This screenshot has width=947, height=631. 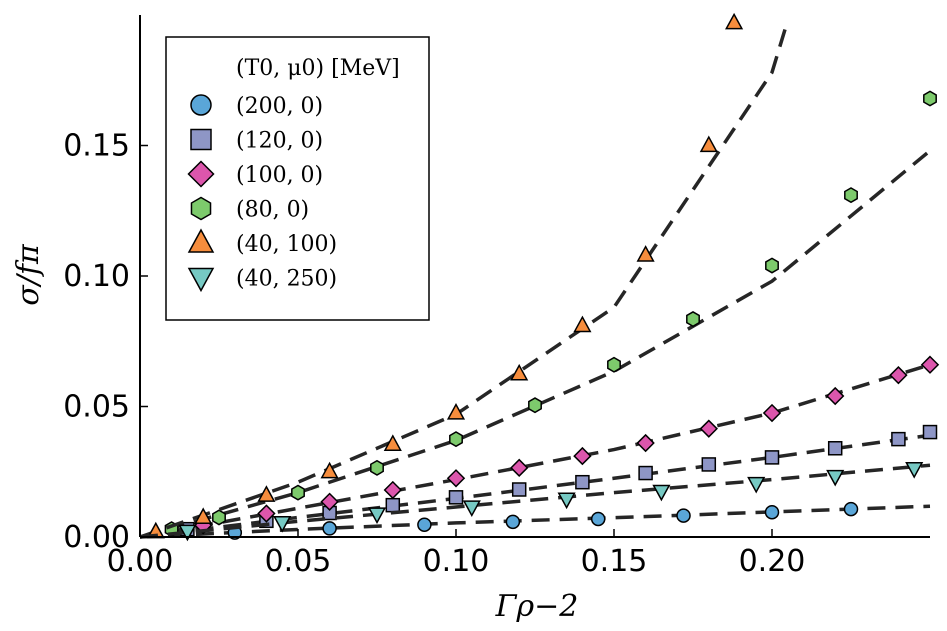 What do you see at coordinates (96, 276) in the screenshot?
I see `y-tick-label: 0.10` at bounding box center [96, 276].